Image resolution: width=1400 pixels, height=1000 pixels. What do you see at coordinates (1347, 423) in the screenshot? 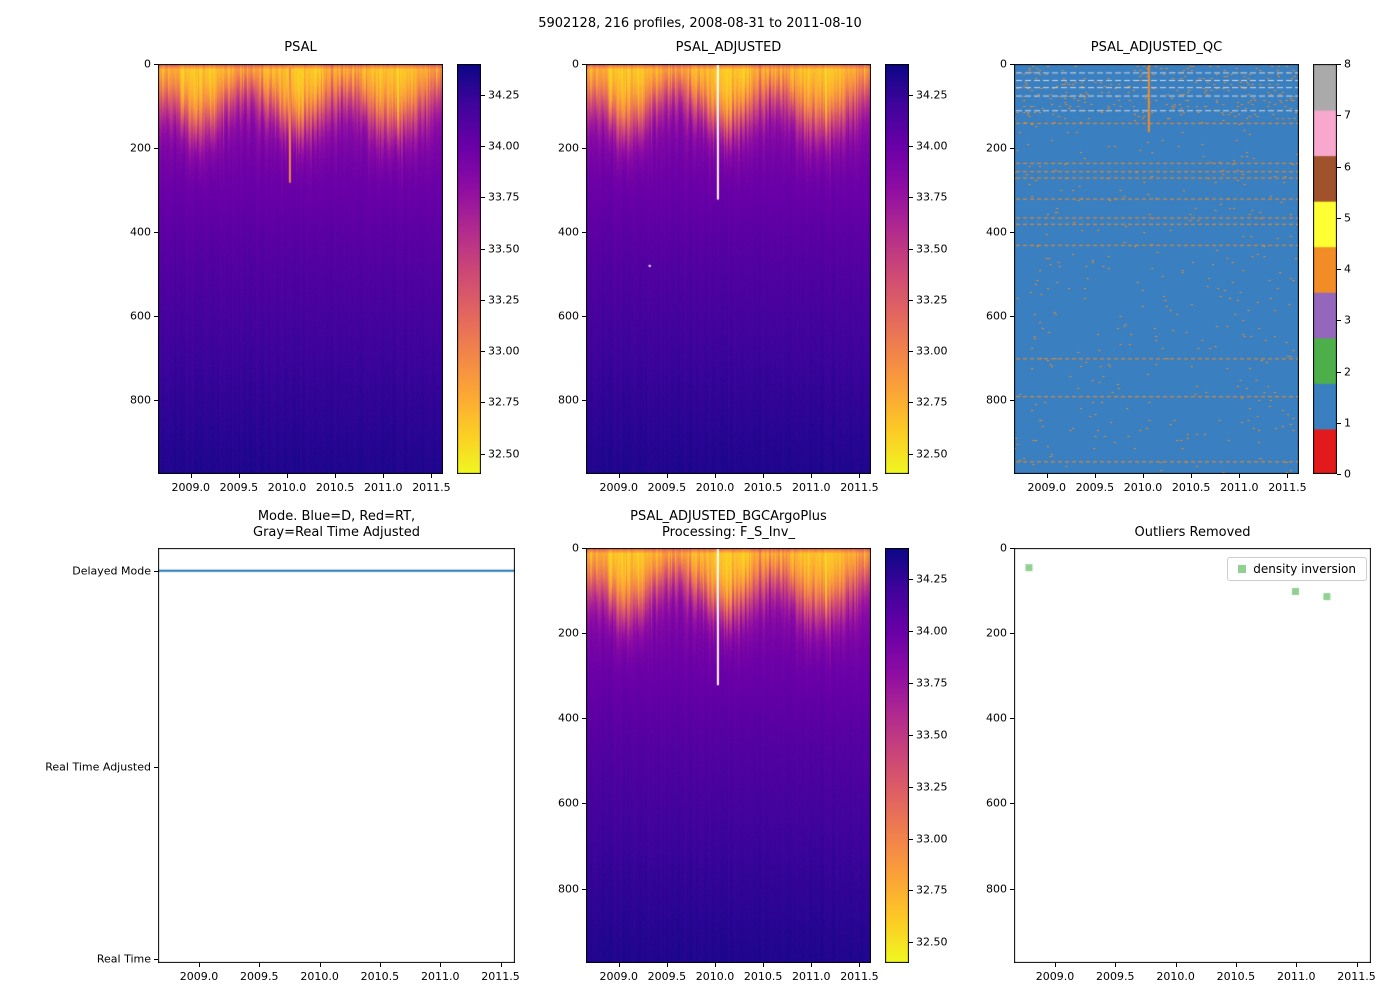
I see `colorbar-tick-label: 1` at bounding box center [1347, 423].